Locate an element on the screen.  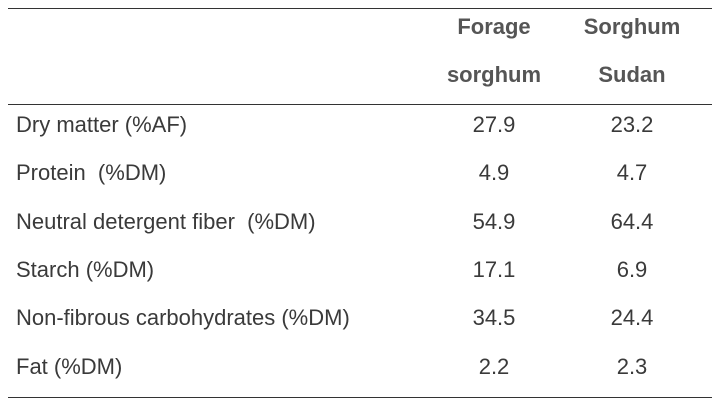
cell-value: 4.9 is located at coordinates (494, 173).